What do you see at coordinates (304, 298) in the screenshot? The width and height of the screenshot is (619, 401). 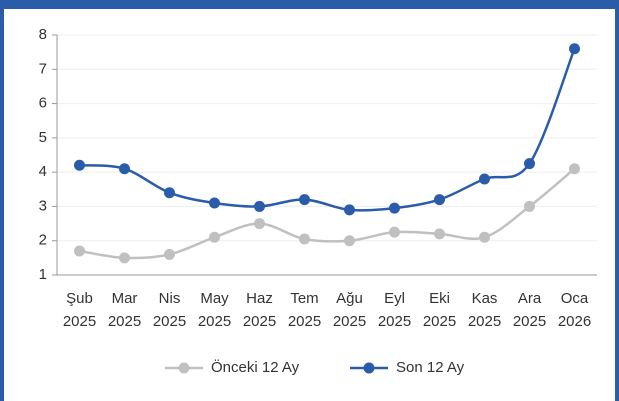 I see `x-tick-label-line: Tem` at bounding box center [304, 298].